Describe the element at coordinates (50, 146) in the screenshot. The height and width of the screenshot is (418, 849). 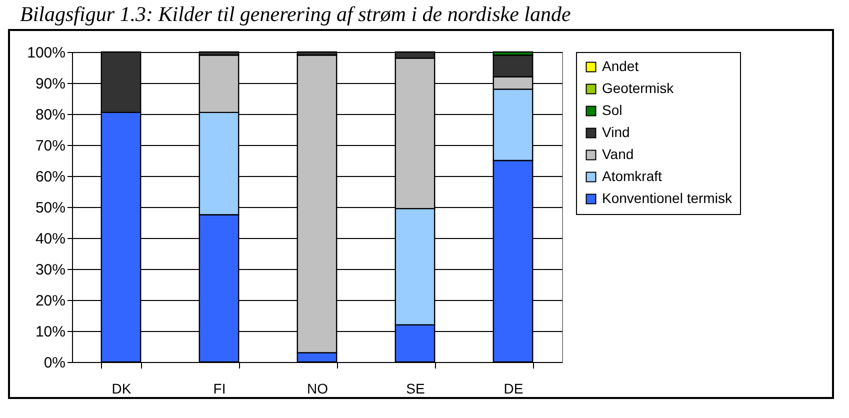
I see `y-tick-label: 70%` at that location.